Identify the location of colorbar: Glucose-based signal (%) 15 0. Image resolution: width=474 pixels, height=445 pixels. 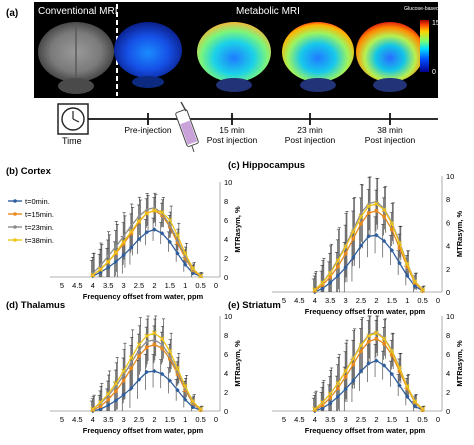
(434, 41).